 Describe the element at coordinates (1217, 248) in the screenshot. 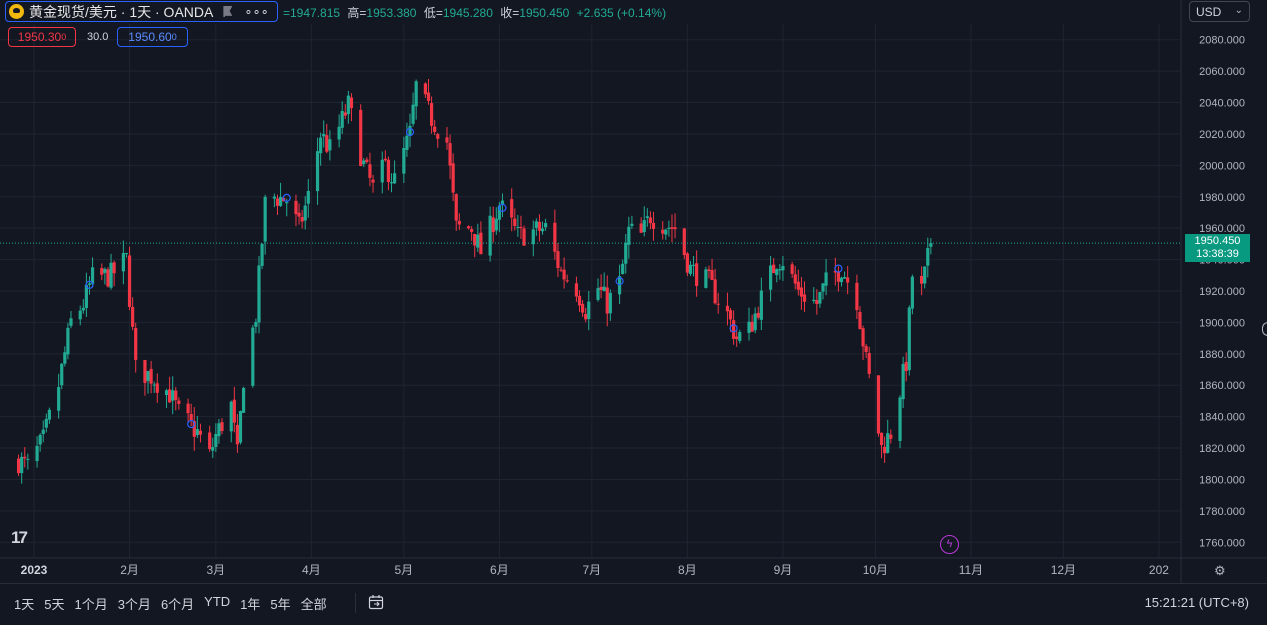

I see `last-price-label: 1950.450 13:38:39` at that location.